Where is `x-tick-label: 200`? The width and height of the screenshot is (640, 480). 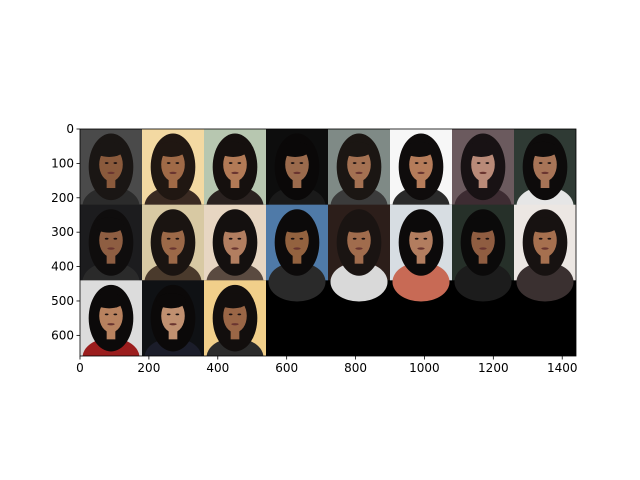 x-tick-label: 200 is located at coordinates (148, 368).